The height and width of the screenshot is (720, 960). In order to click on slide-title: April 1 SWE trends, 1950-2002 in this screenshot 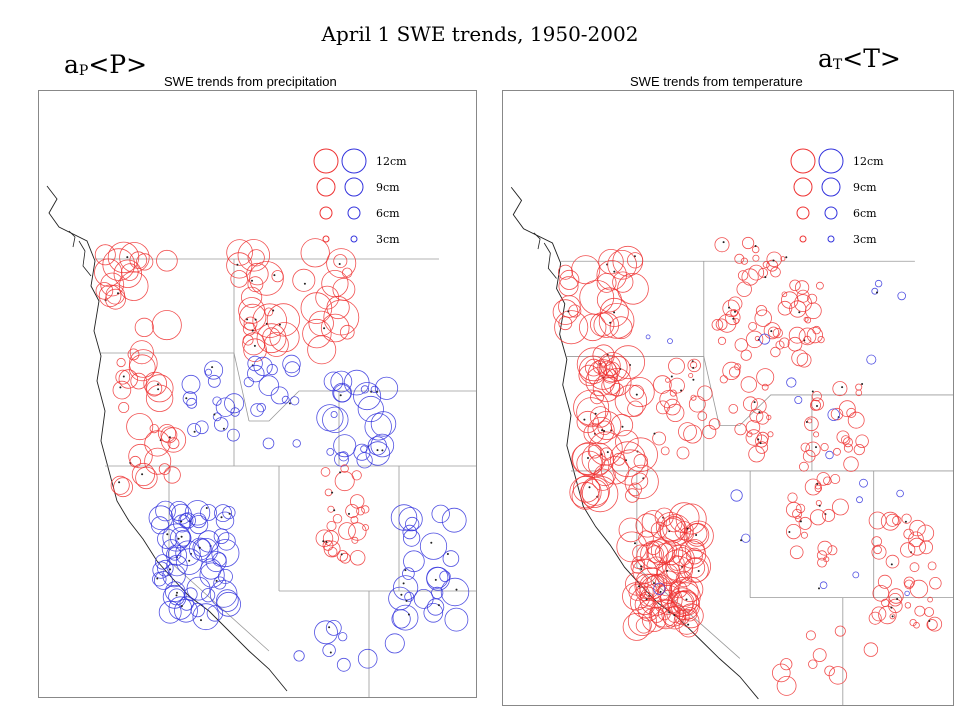, I will do `click(480, 34)`.